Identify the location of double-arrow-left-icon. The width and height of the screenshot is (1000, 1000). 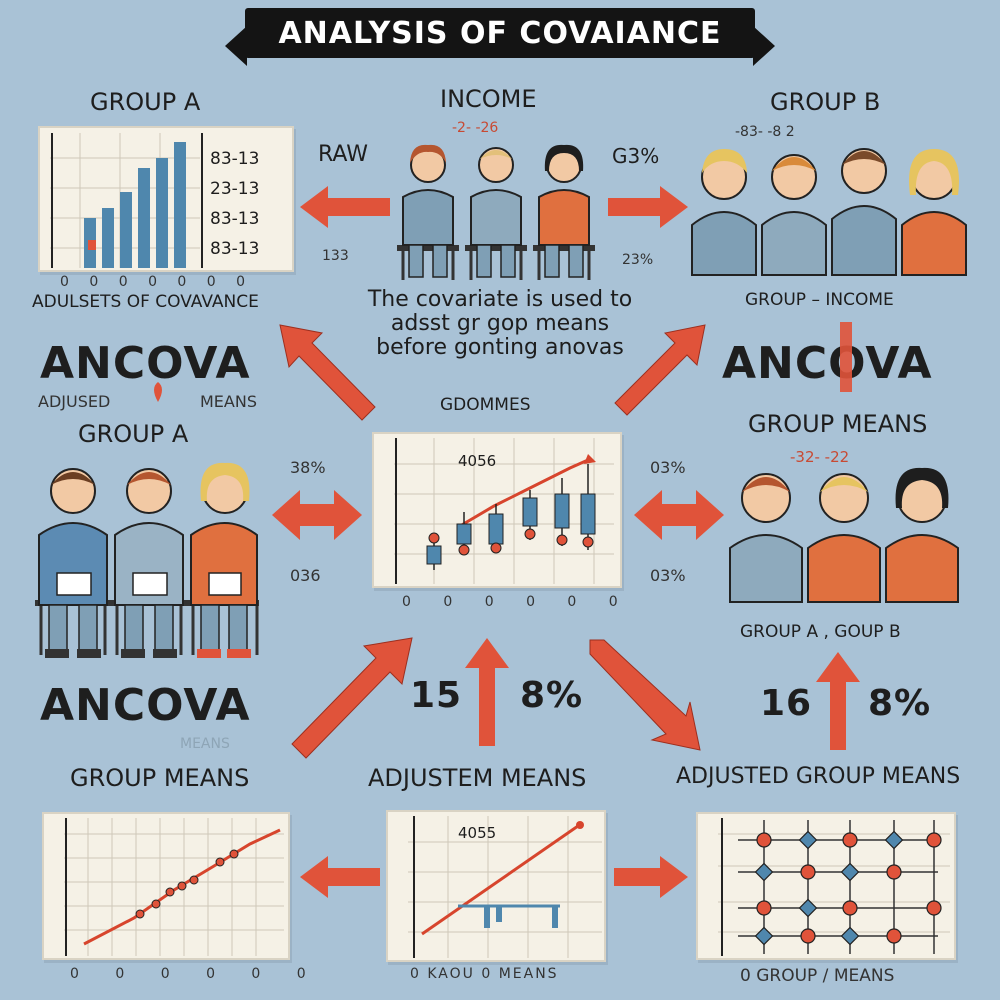
(317, 515).